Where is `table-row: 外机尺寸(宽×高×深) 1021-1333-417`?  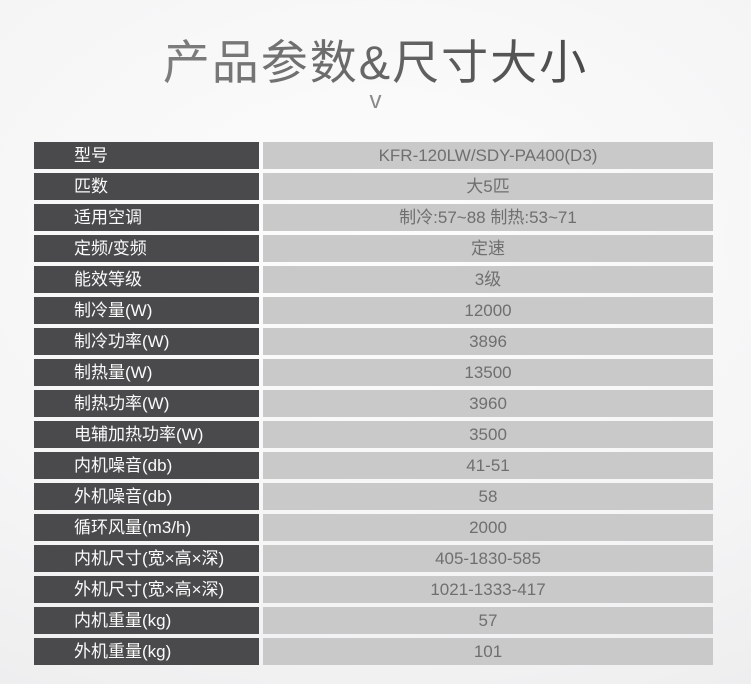 table-row: 外机尺寸(宽×高×深) 1021-1333-417 is located at coordinates (373, 589).